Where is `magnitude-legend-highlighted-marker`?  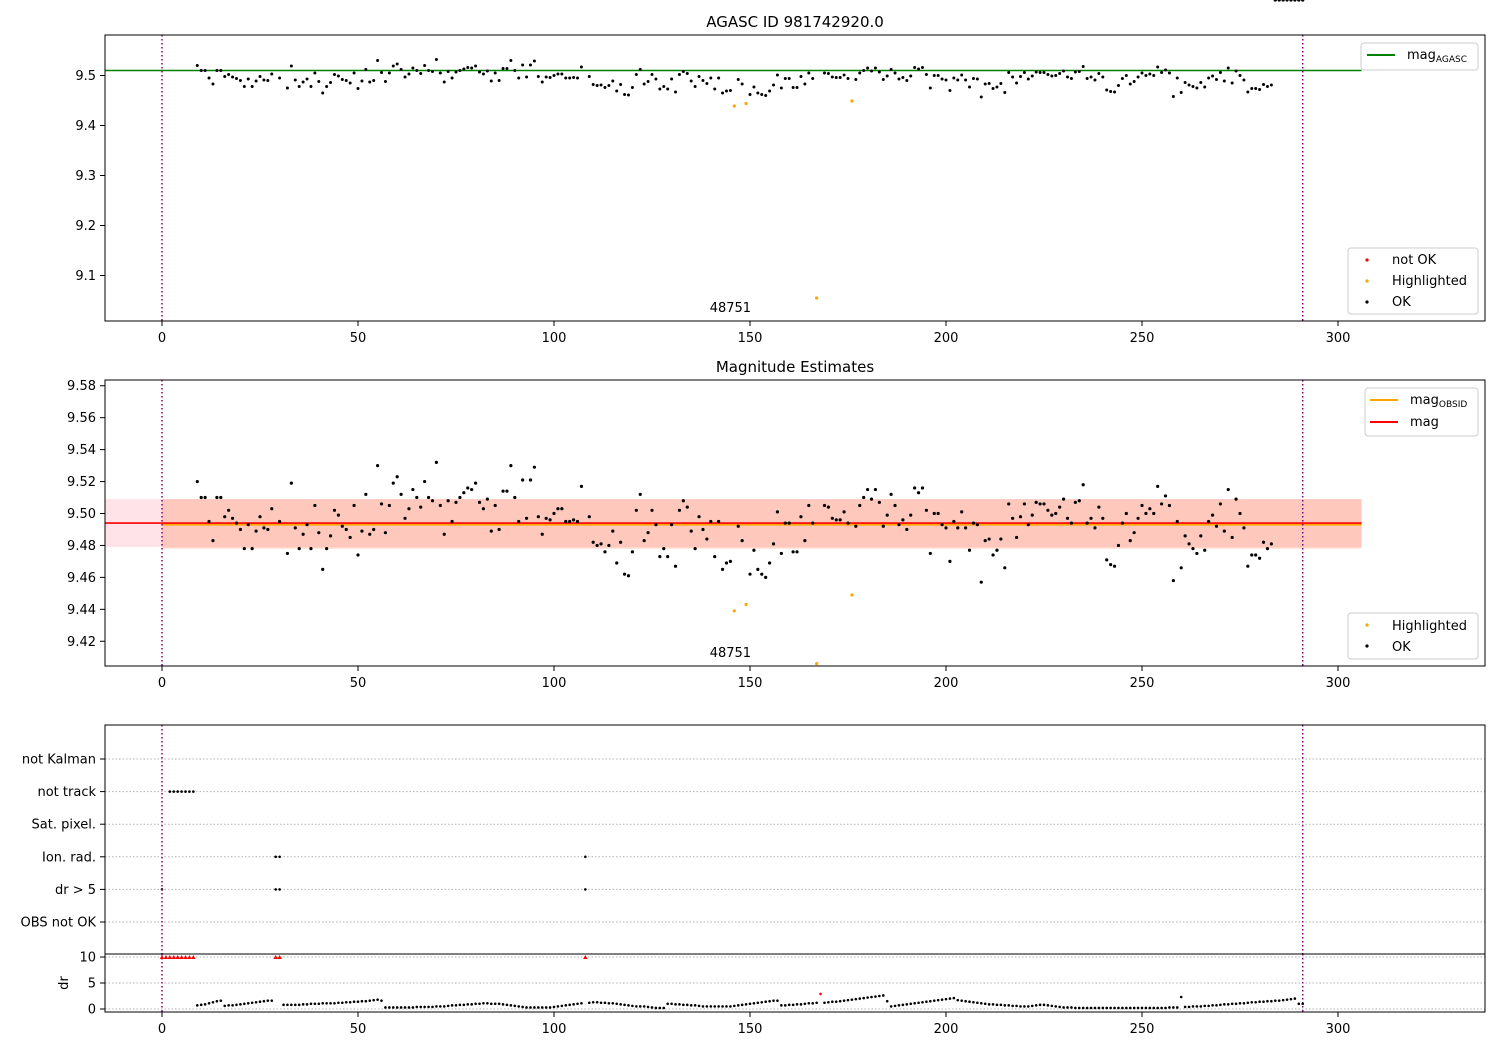 magnitude-legend-highlighted-marker is located at coordinates (1367, 625).